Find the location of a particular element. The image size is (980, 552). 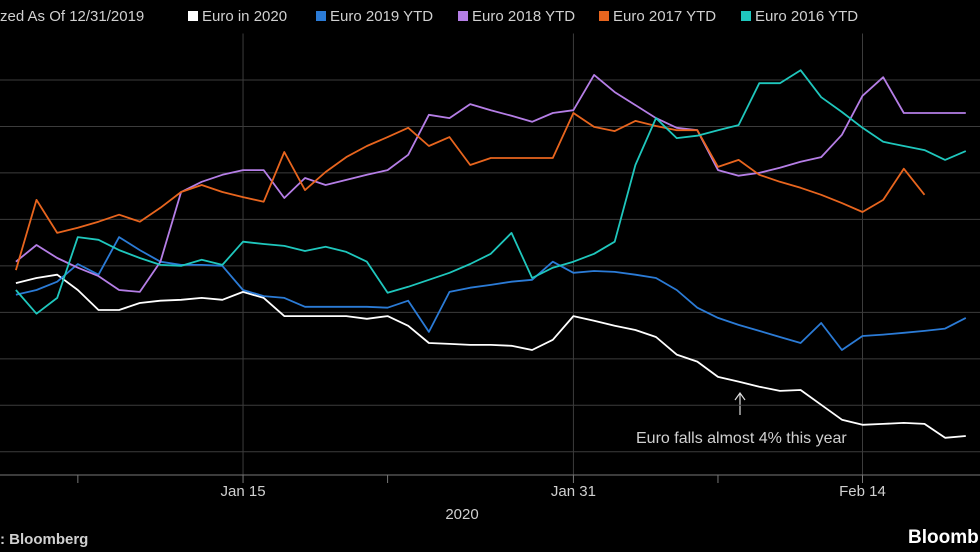

legend-label: Euro 2019 YTD is located at coordinates (381, 16).